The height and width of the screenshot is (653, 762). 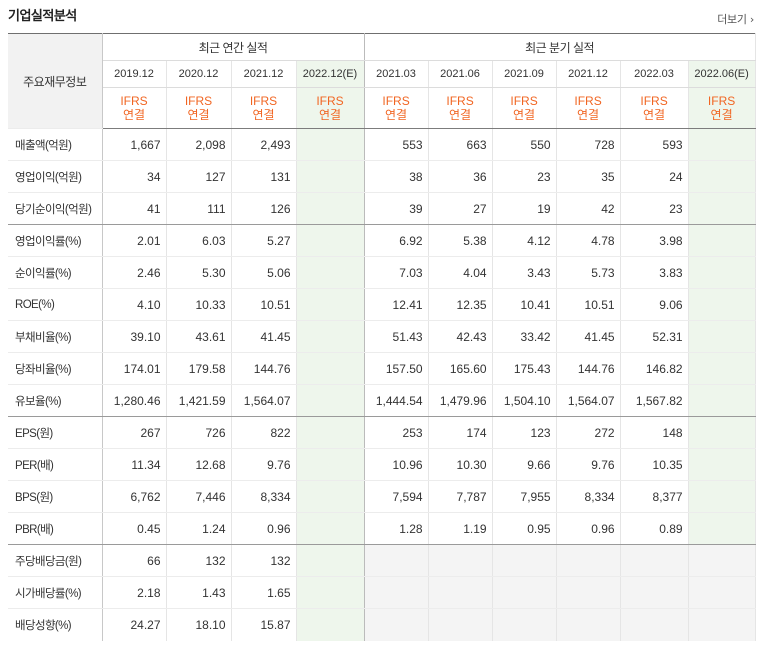 I want to click on quarter-group-header: 최근 분기 실적, so click(x=560, y=47).